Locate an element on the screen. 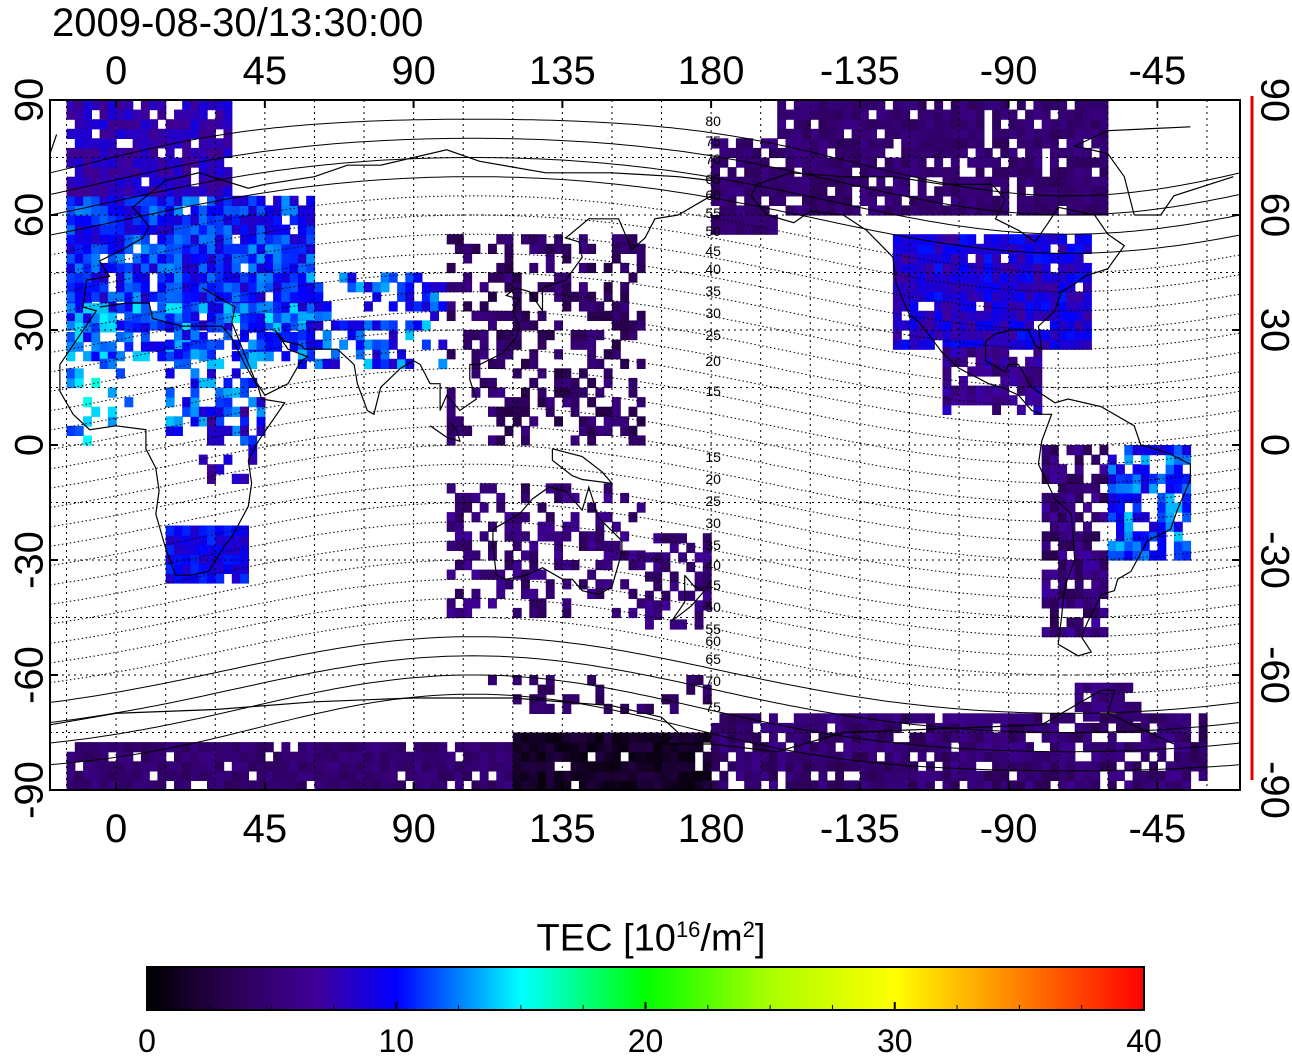 Image resolution: width=1292 pixels, height=1057 pixels. mag-contour is located at coordinates (645, 157).